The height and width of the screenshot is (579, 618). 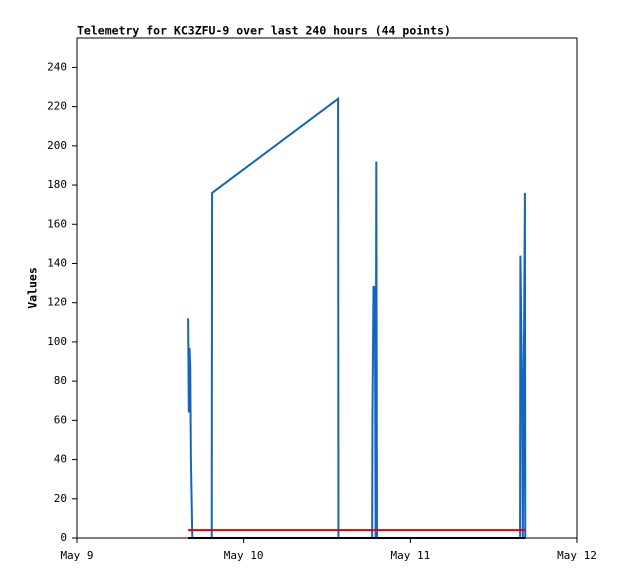 What do you see at coordinates (76, 555) in the screenshot?
I see `x-tick-label: May 9` at bounding box center [76, 555].